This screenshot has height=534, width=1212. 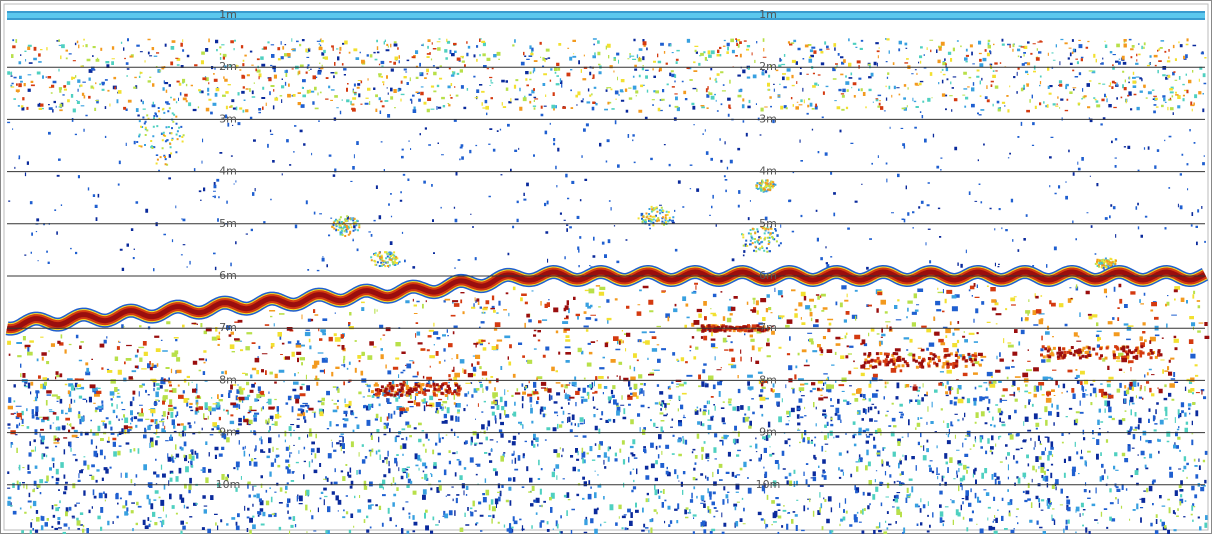 I want to click on seabed-line, so click(x=606, y=300).